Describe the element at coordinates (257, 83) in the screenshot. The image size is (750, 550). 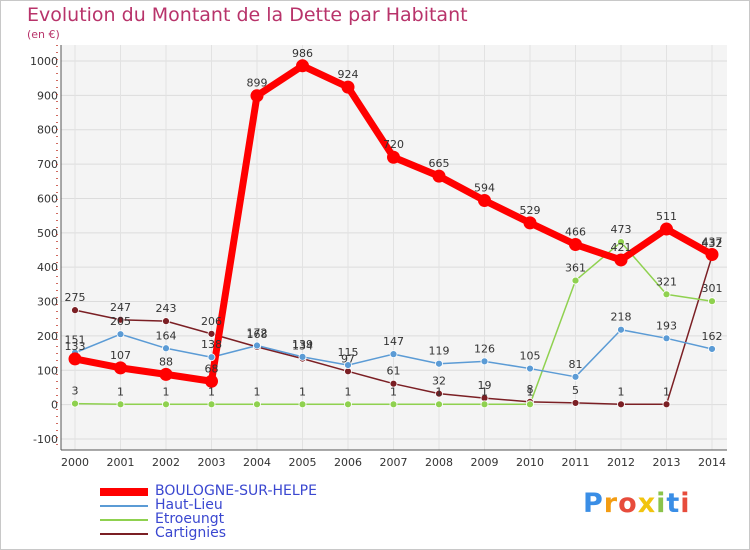
I see `data-label: 899` at that location.